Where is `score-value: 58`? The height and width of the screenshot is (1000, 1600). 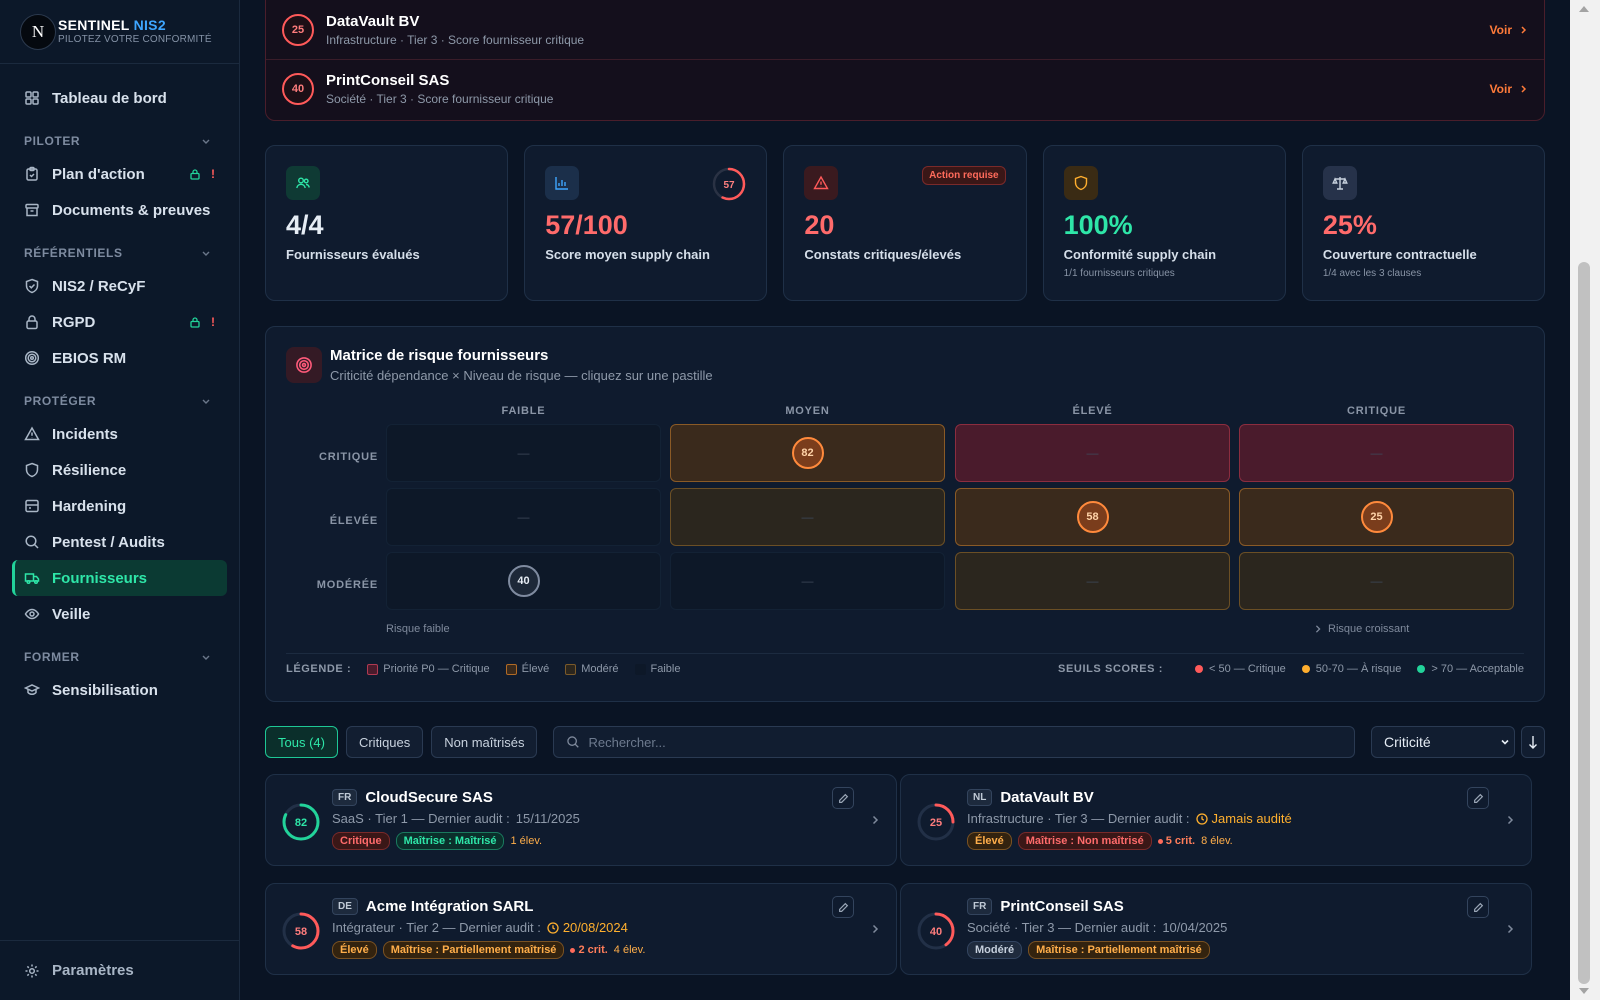 score-value: 58 is located at coordinates (301, 932).